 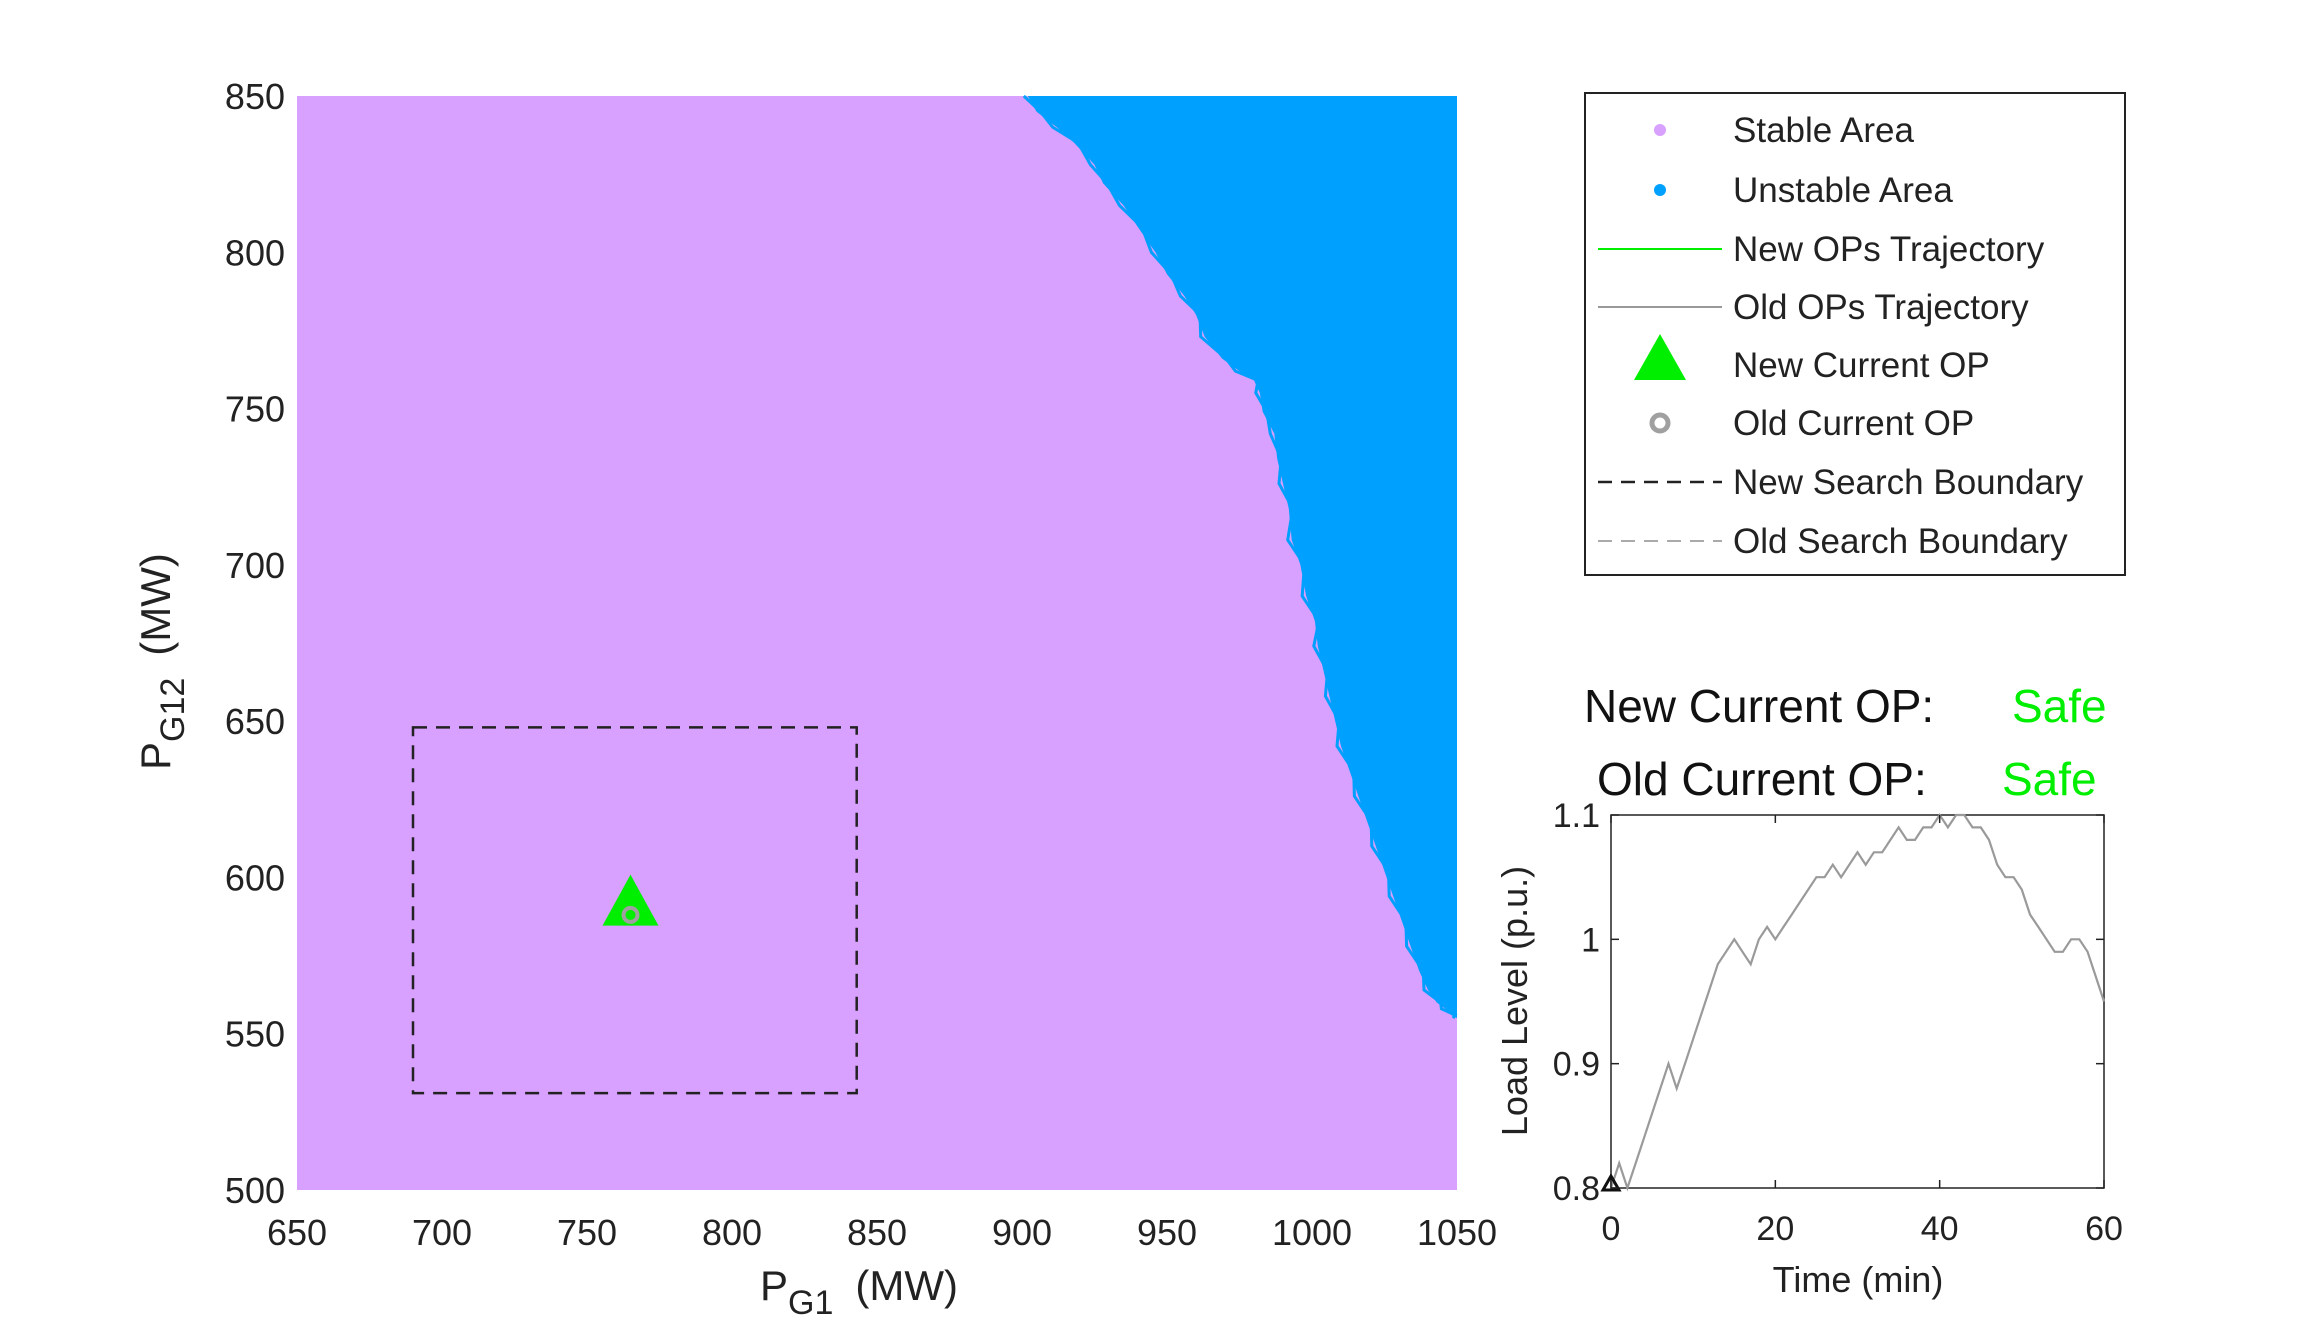 What do you see at coordinates (1576, 1065) in the screenshot?
I see `load-y-tick-label: 0.9` at bounding box center [1576, 1065].